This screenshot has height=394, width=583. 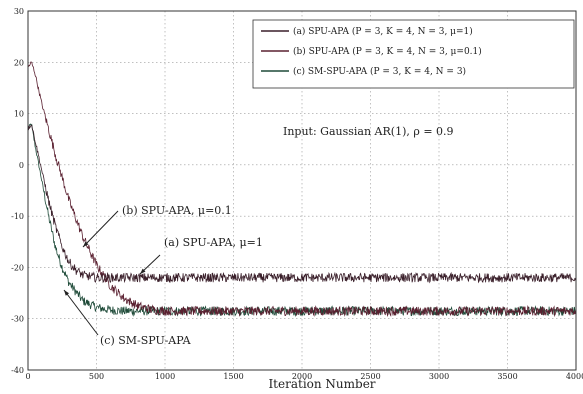 What do you see at coordinates (19, 11) in the screenshot?
I see `y-tick-label: 30` at bounding box center [19, 11].